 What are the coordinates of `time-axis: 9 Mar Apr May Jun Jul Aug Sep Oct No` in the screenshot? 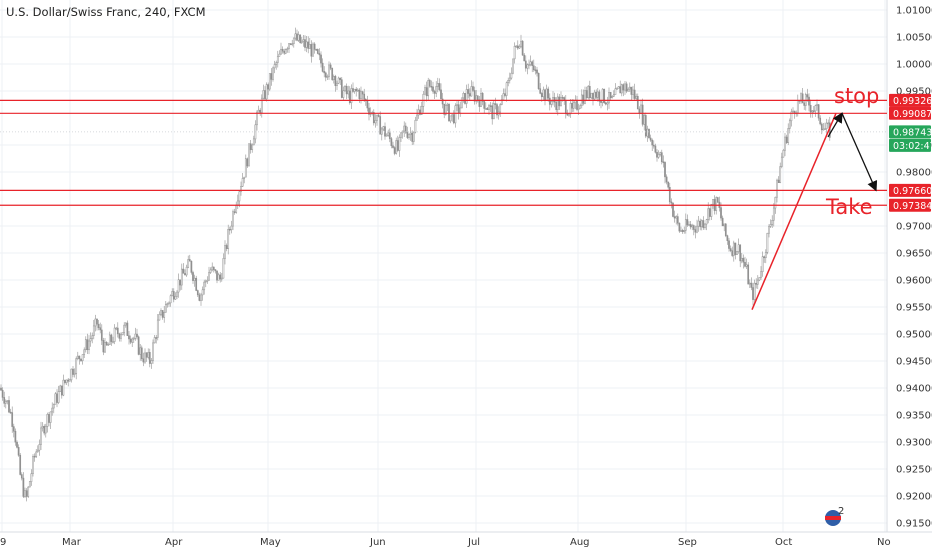 It's located at (445, 542).